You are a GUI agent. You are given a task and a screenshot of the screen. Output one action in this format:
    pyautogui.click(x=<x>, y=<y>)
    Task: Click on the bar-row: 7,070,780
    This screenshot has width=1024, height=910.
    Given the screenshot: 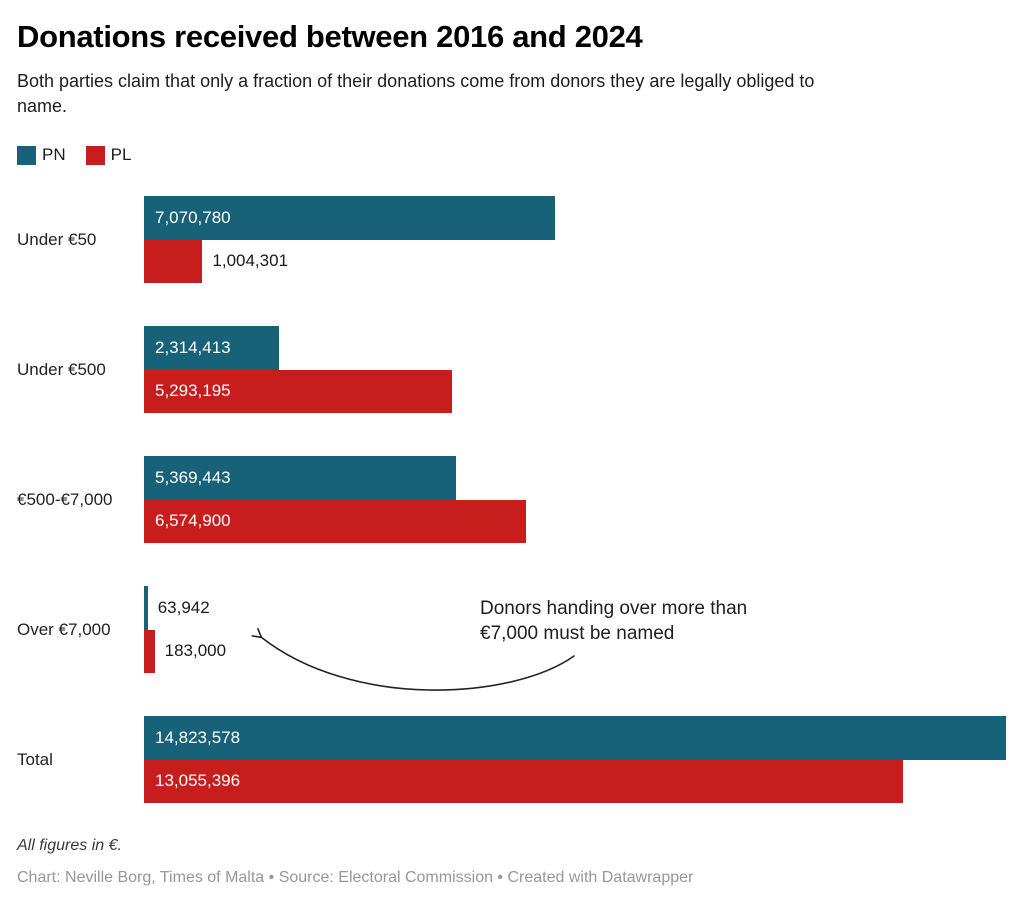 What is the action you would take?
    pyautogui.click(x=575, y=218)
    